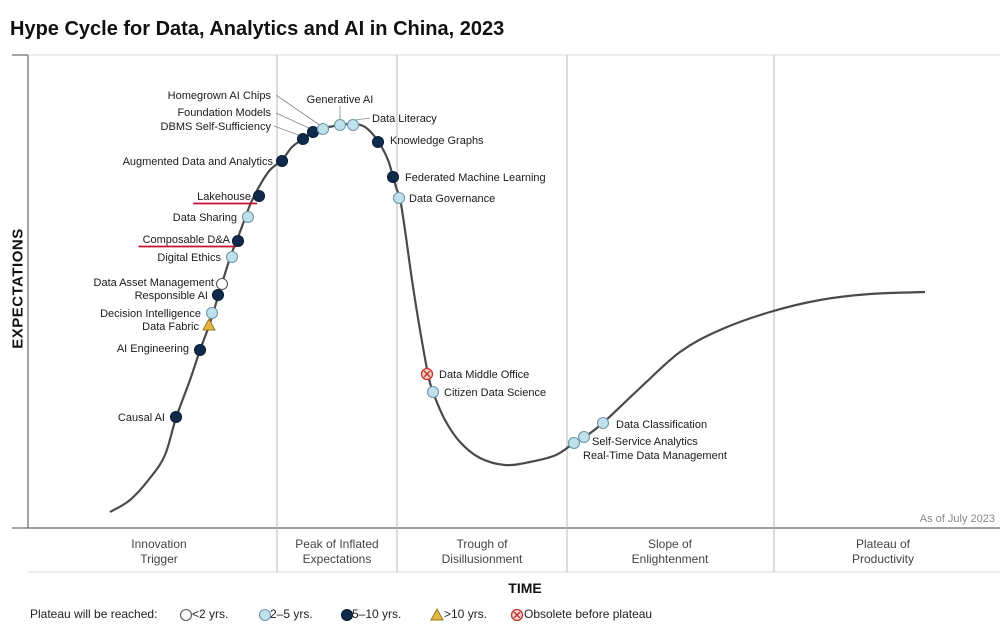 The height and width of the screenshot is (635, 1000). What do you see at coordinates (353, 125) in the screenshot?
I see `marker-data-literacy` at bounding box center [353, 125].